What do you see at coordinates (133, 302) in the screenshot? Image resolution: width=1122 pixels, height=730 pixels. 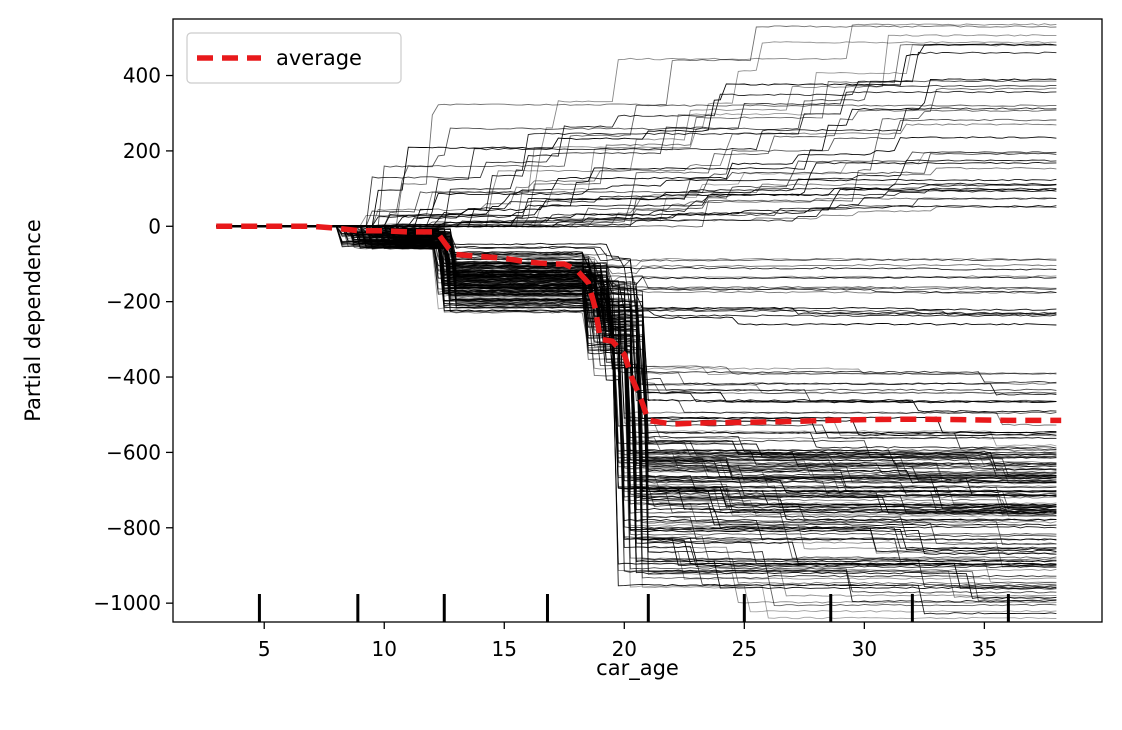 I see `y-tick-label: −200` at bounding box center [133, 302].